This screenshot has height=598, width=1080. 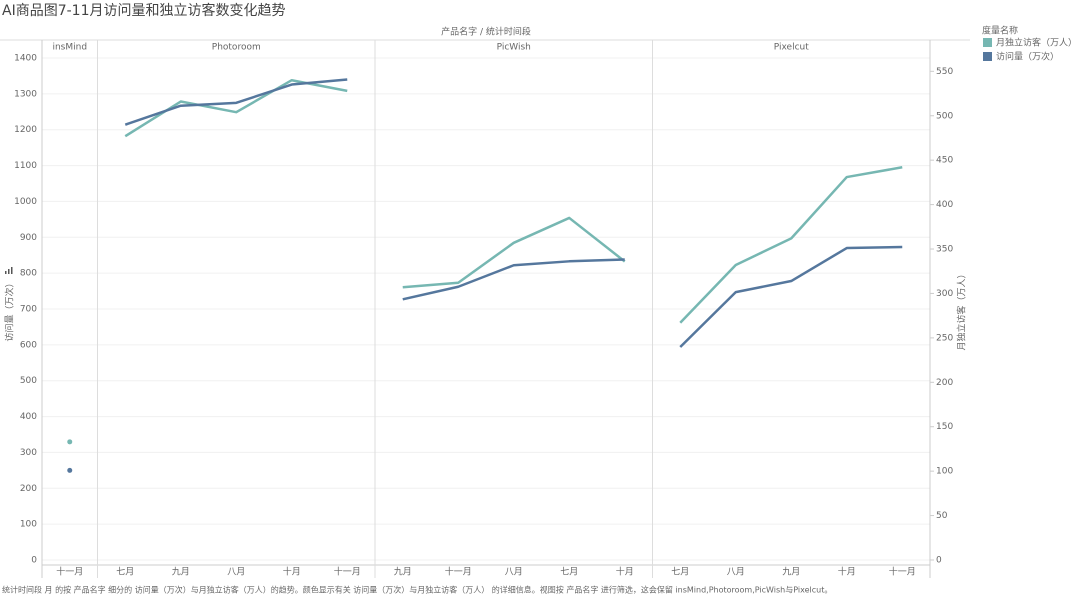 What do you see at coordinates (28, 417) in the screenshot?
I see `y-tick-label: 400` at bounding box center [28, 417].